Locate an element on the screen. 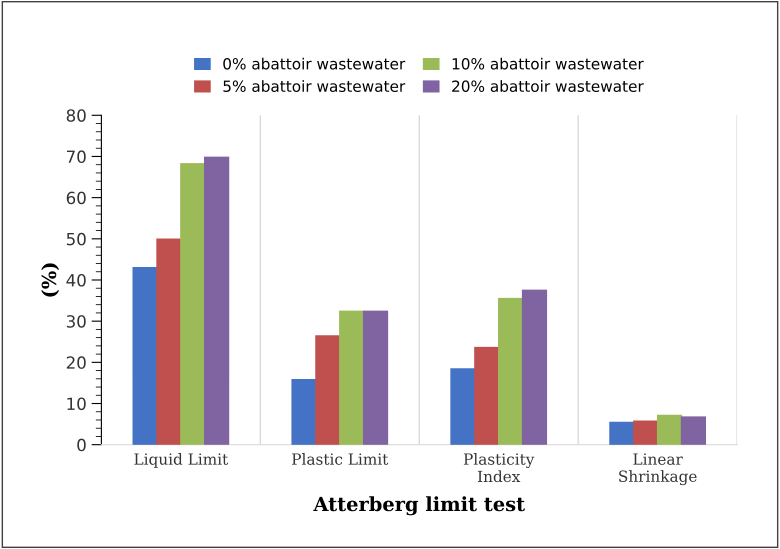 The image size is (780, 549). x-tick-label: Plasticity Index is located at coordinates (499, 467).